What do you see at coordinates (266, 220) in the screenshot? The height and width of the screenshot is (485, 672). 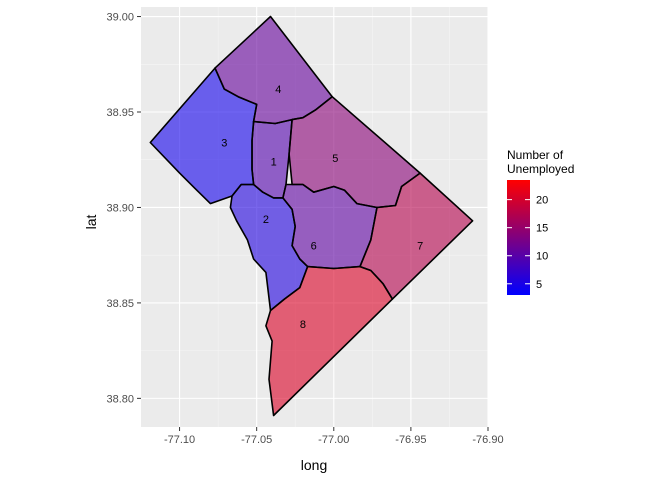 I see `ward-label-2: 2` at bounding box center [266, 220].